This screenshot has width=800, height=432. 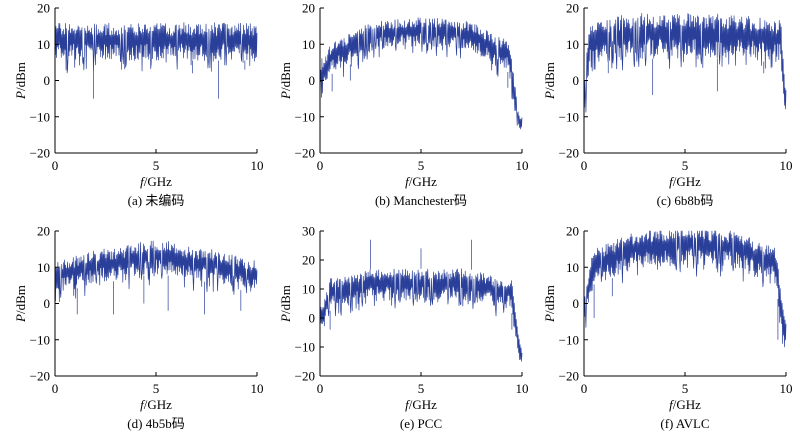 I want to click on subplot-caption: (b) Manchester码, so click(x=421, y=200).